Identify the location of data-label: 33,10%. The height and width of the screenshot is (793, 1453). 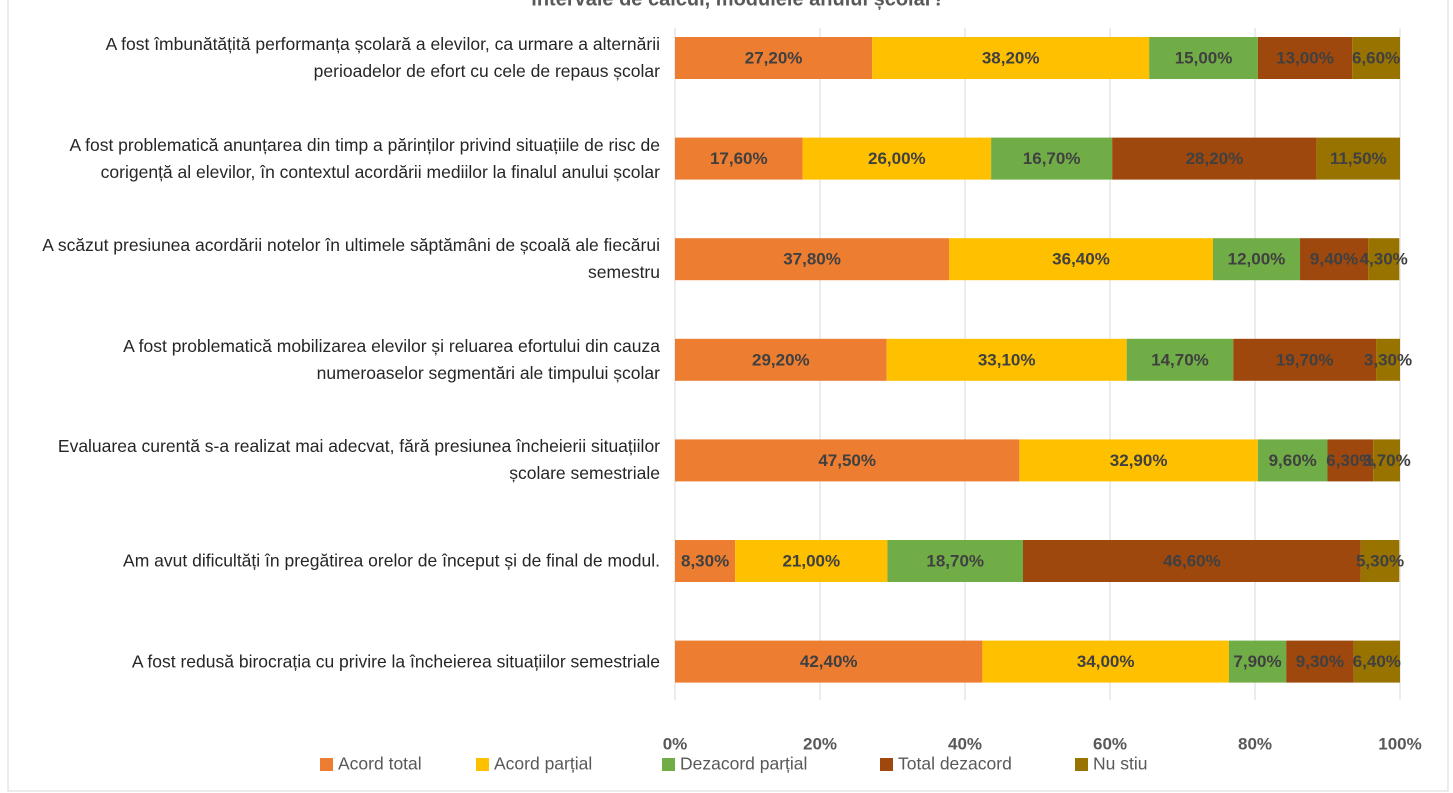
(1007, 359).